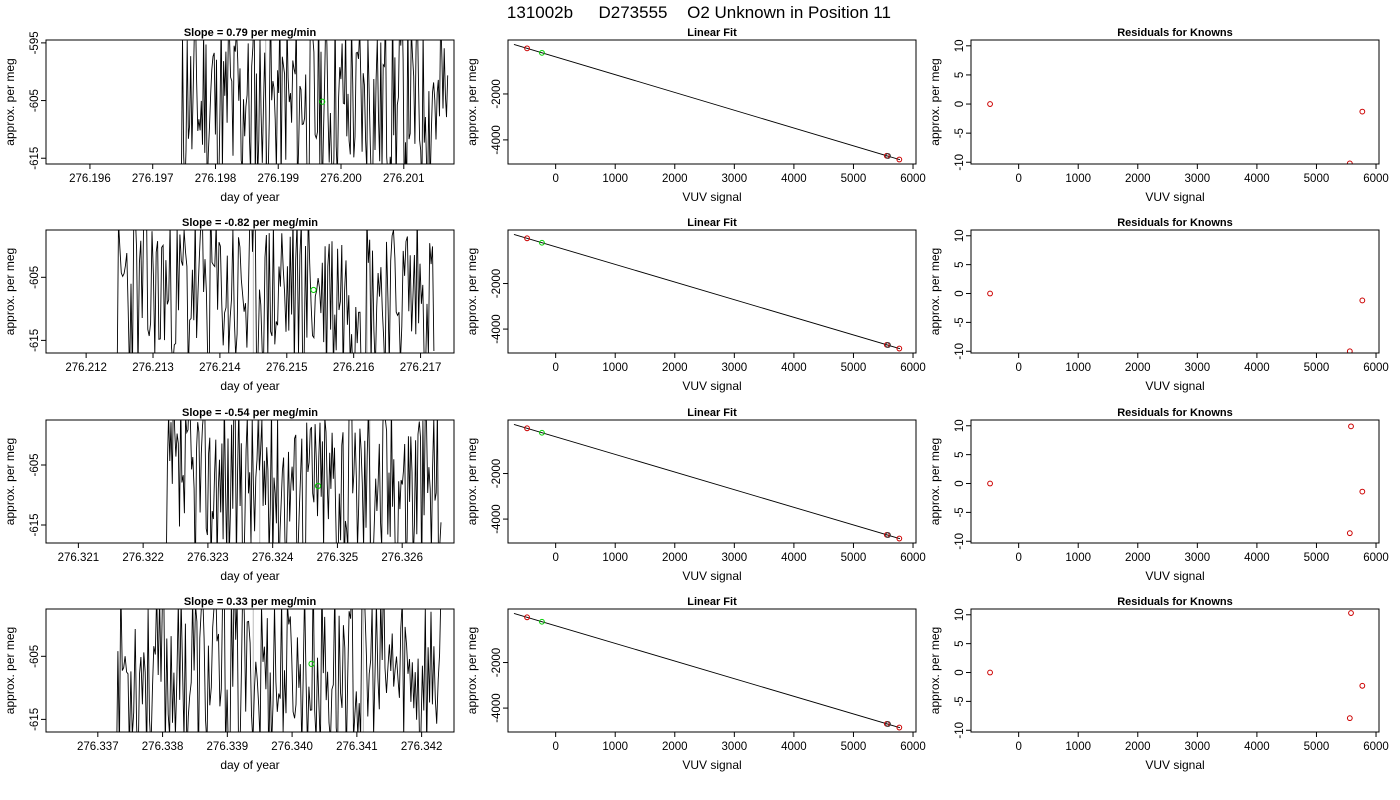  I want to click on y-tick-label: -615, so click(35, 524).